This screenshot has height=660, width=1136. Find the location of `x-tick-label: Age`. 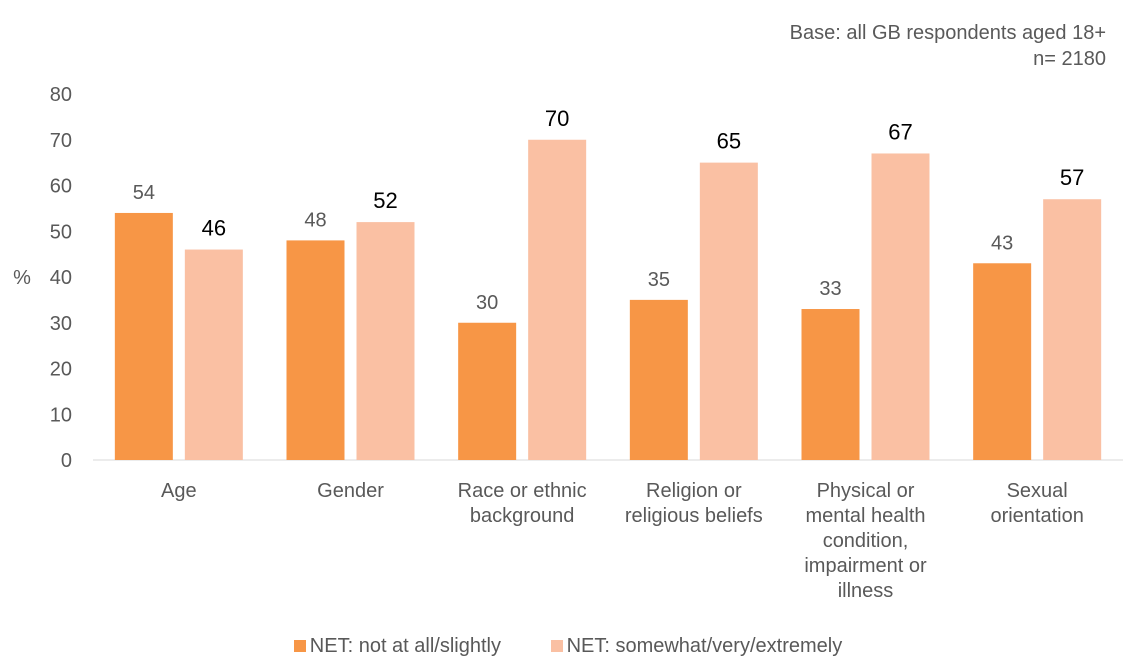

x-tick-label: Age is located at coordinates (179, 491).